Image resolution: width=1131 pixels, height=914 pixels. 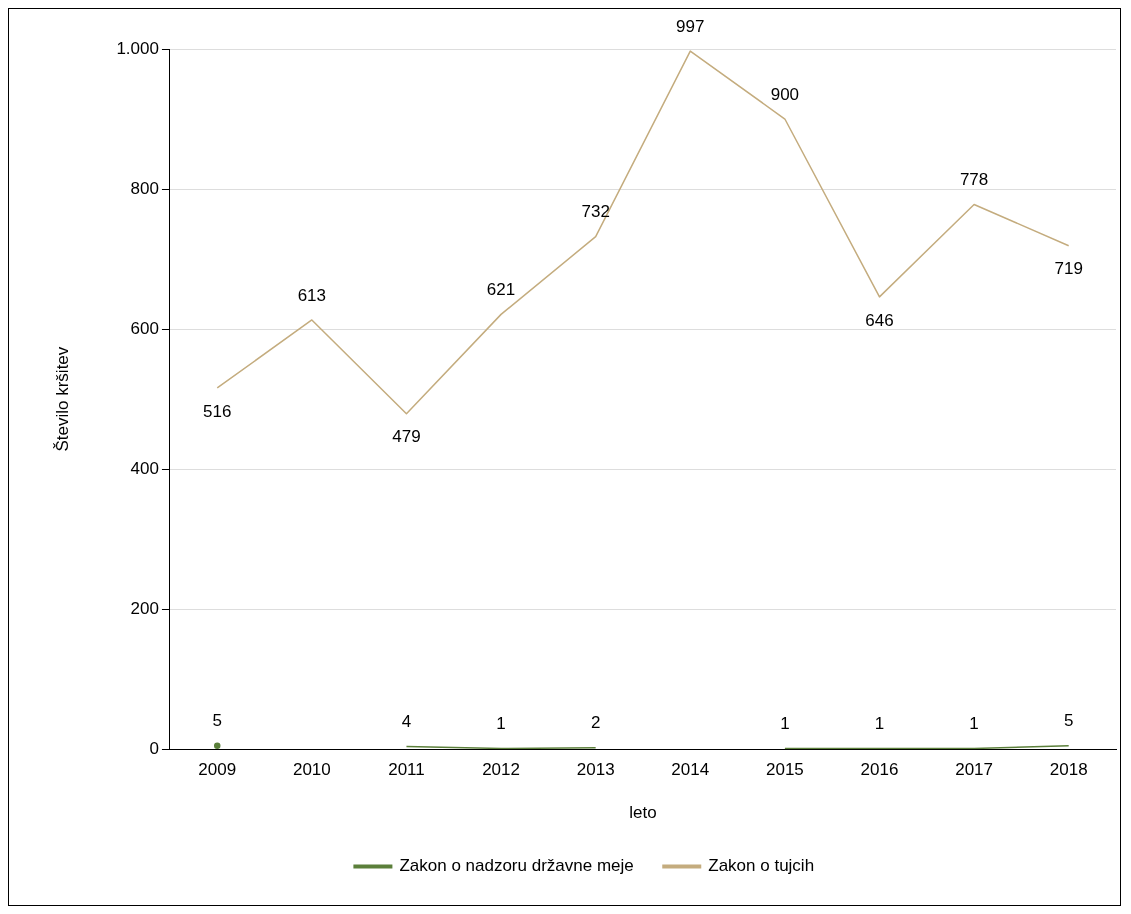 I want to click on y-tick-label: 800, so click(x=144, y=188).